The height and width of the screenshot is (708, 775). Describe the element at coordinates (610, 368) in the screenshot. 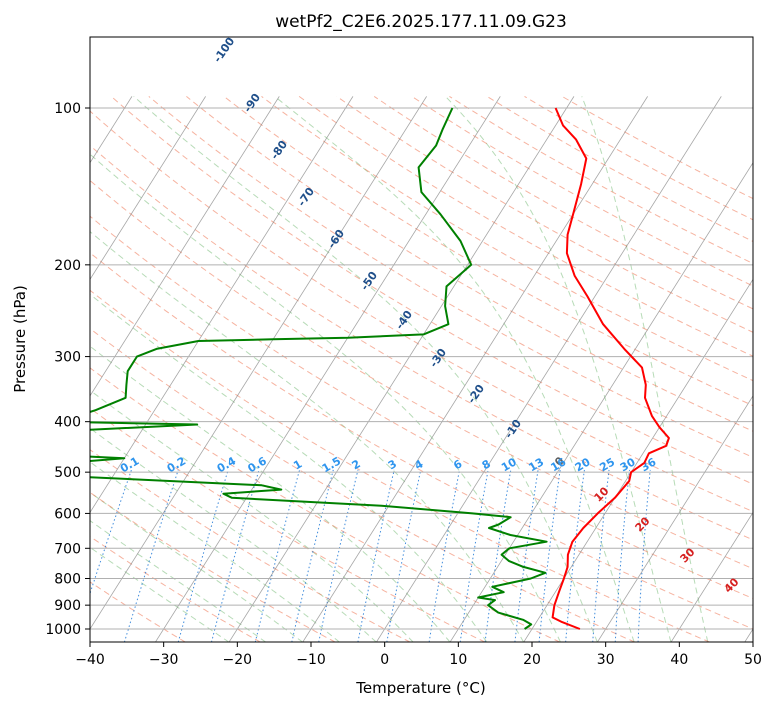

I see `temperature-trace` at that location.